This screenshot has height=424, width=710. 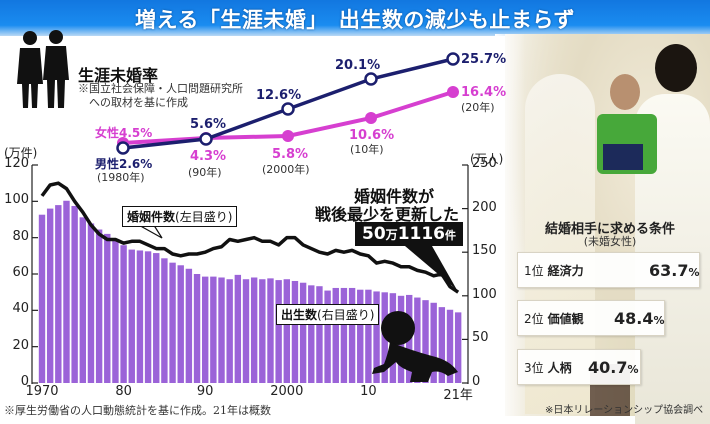 What do you see at coordinates (484, 294) in the screenshot?
I see `right-axis-tick: 100` at bounding box center [484, 294].